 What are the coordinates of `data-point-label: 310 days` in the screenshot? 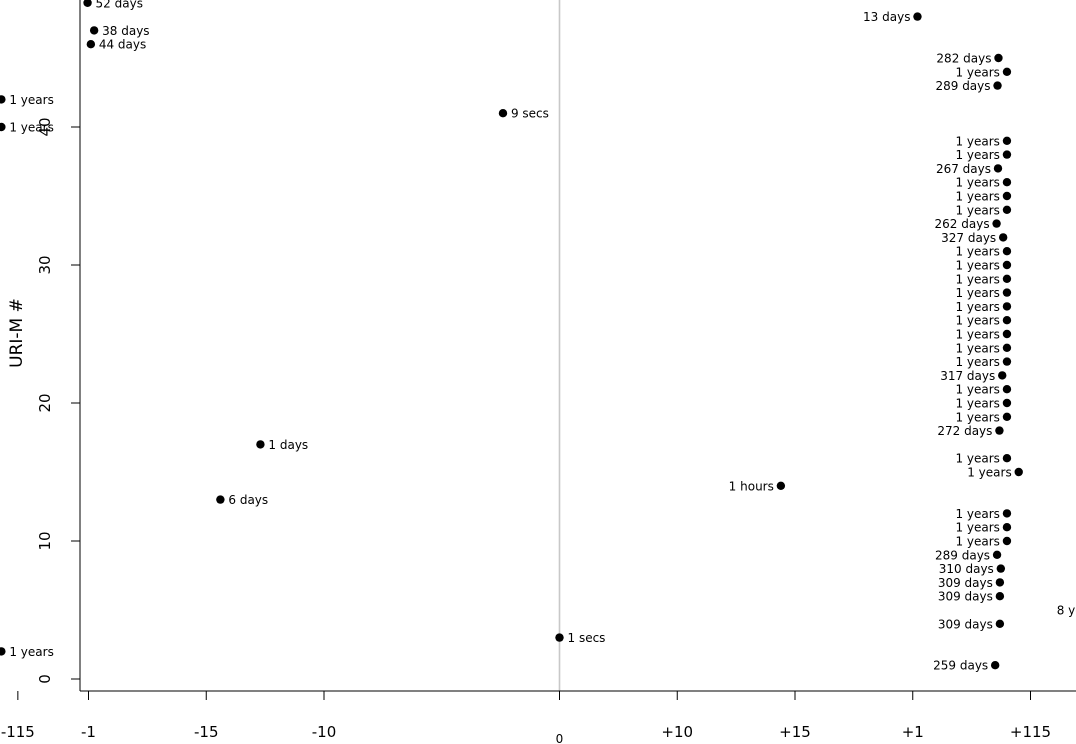 It's located at (966, 569).